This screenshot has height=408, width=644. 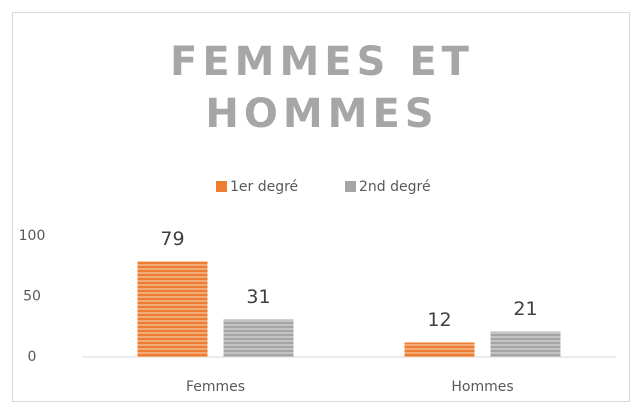 What do you see at coordinates (482, 387) in the screenshot?
I see `x-tick-label: Hommes` at bounding box center [482, 387].